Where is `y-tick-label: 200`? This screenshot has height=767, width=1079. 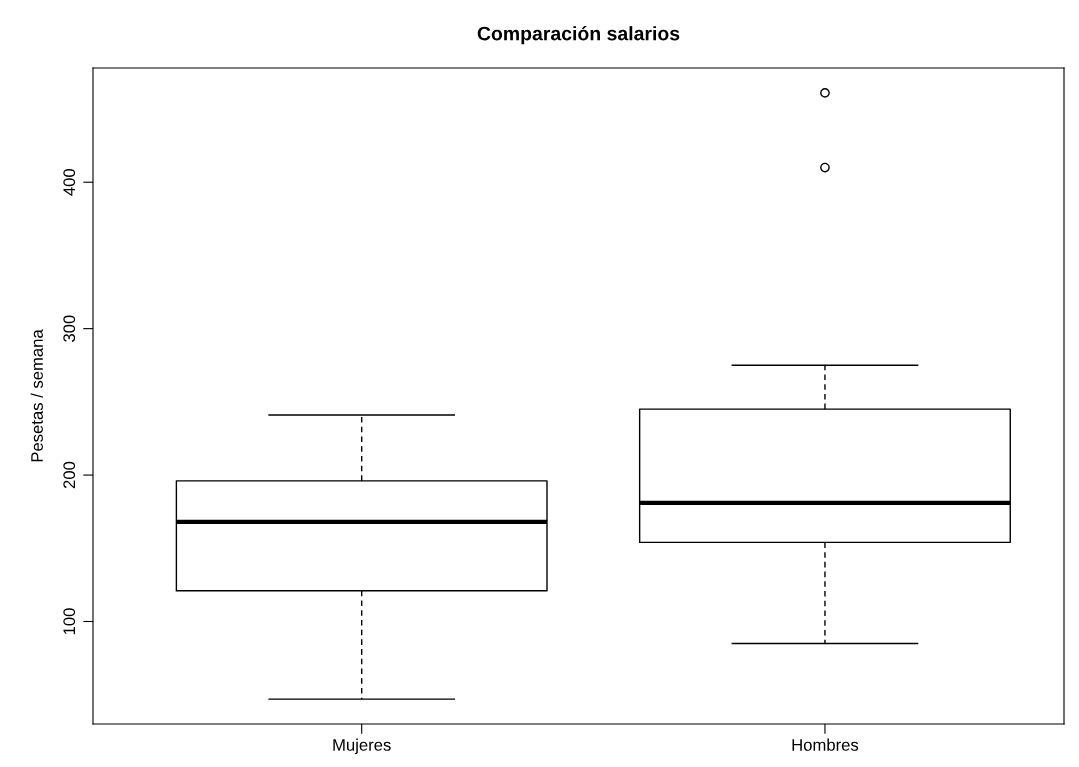
y-tick-label: 200 is located at coordinates (69, 475).